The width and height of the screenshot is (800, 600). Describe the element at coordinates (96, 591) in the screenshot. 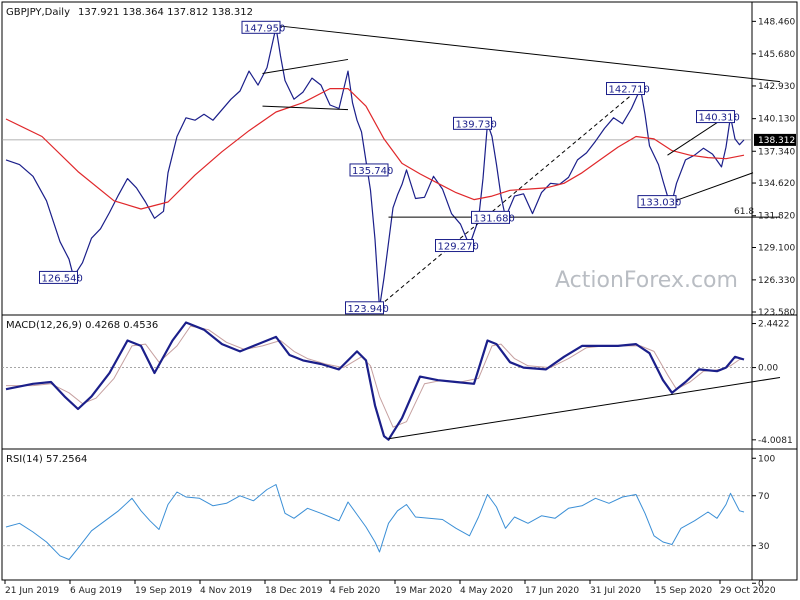

I see `x-tick-label: 6 Aug 2019` at that location.